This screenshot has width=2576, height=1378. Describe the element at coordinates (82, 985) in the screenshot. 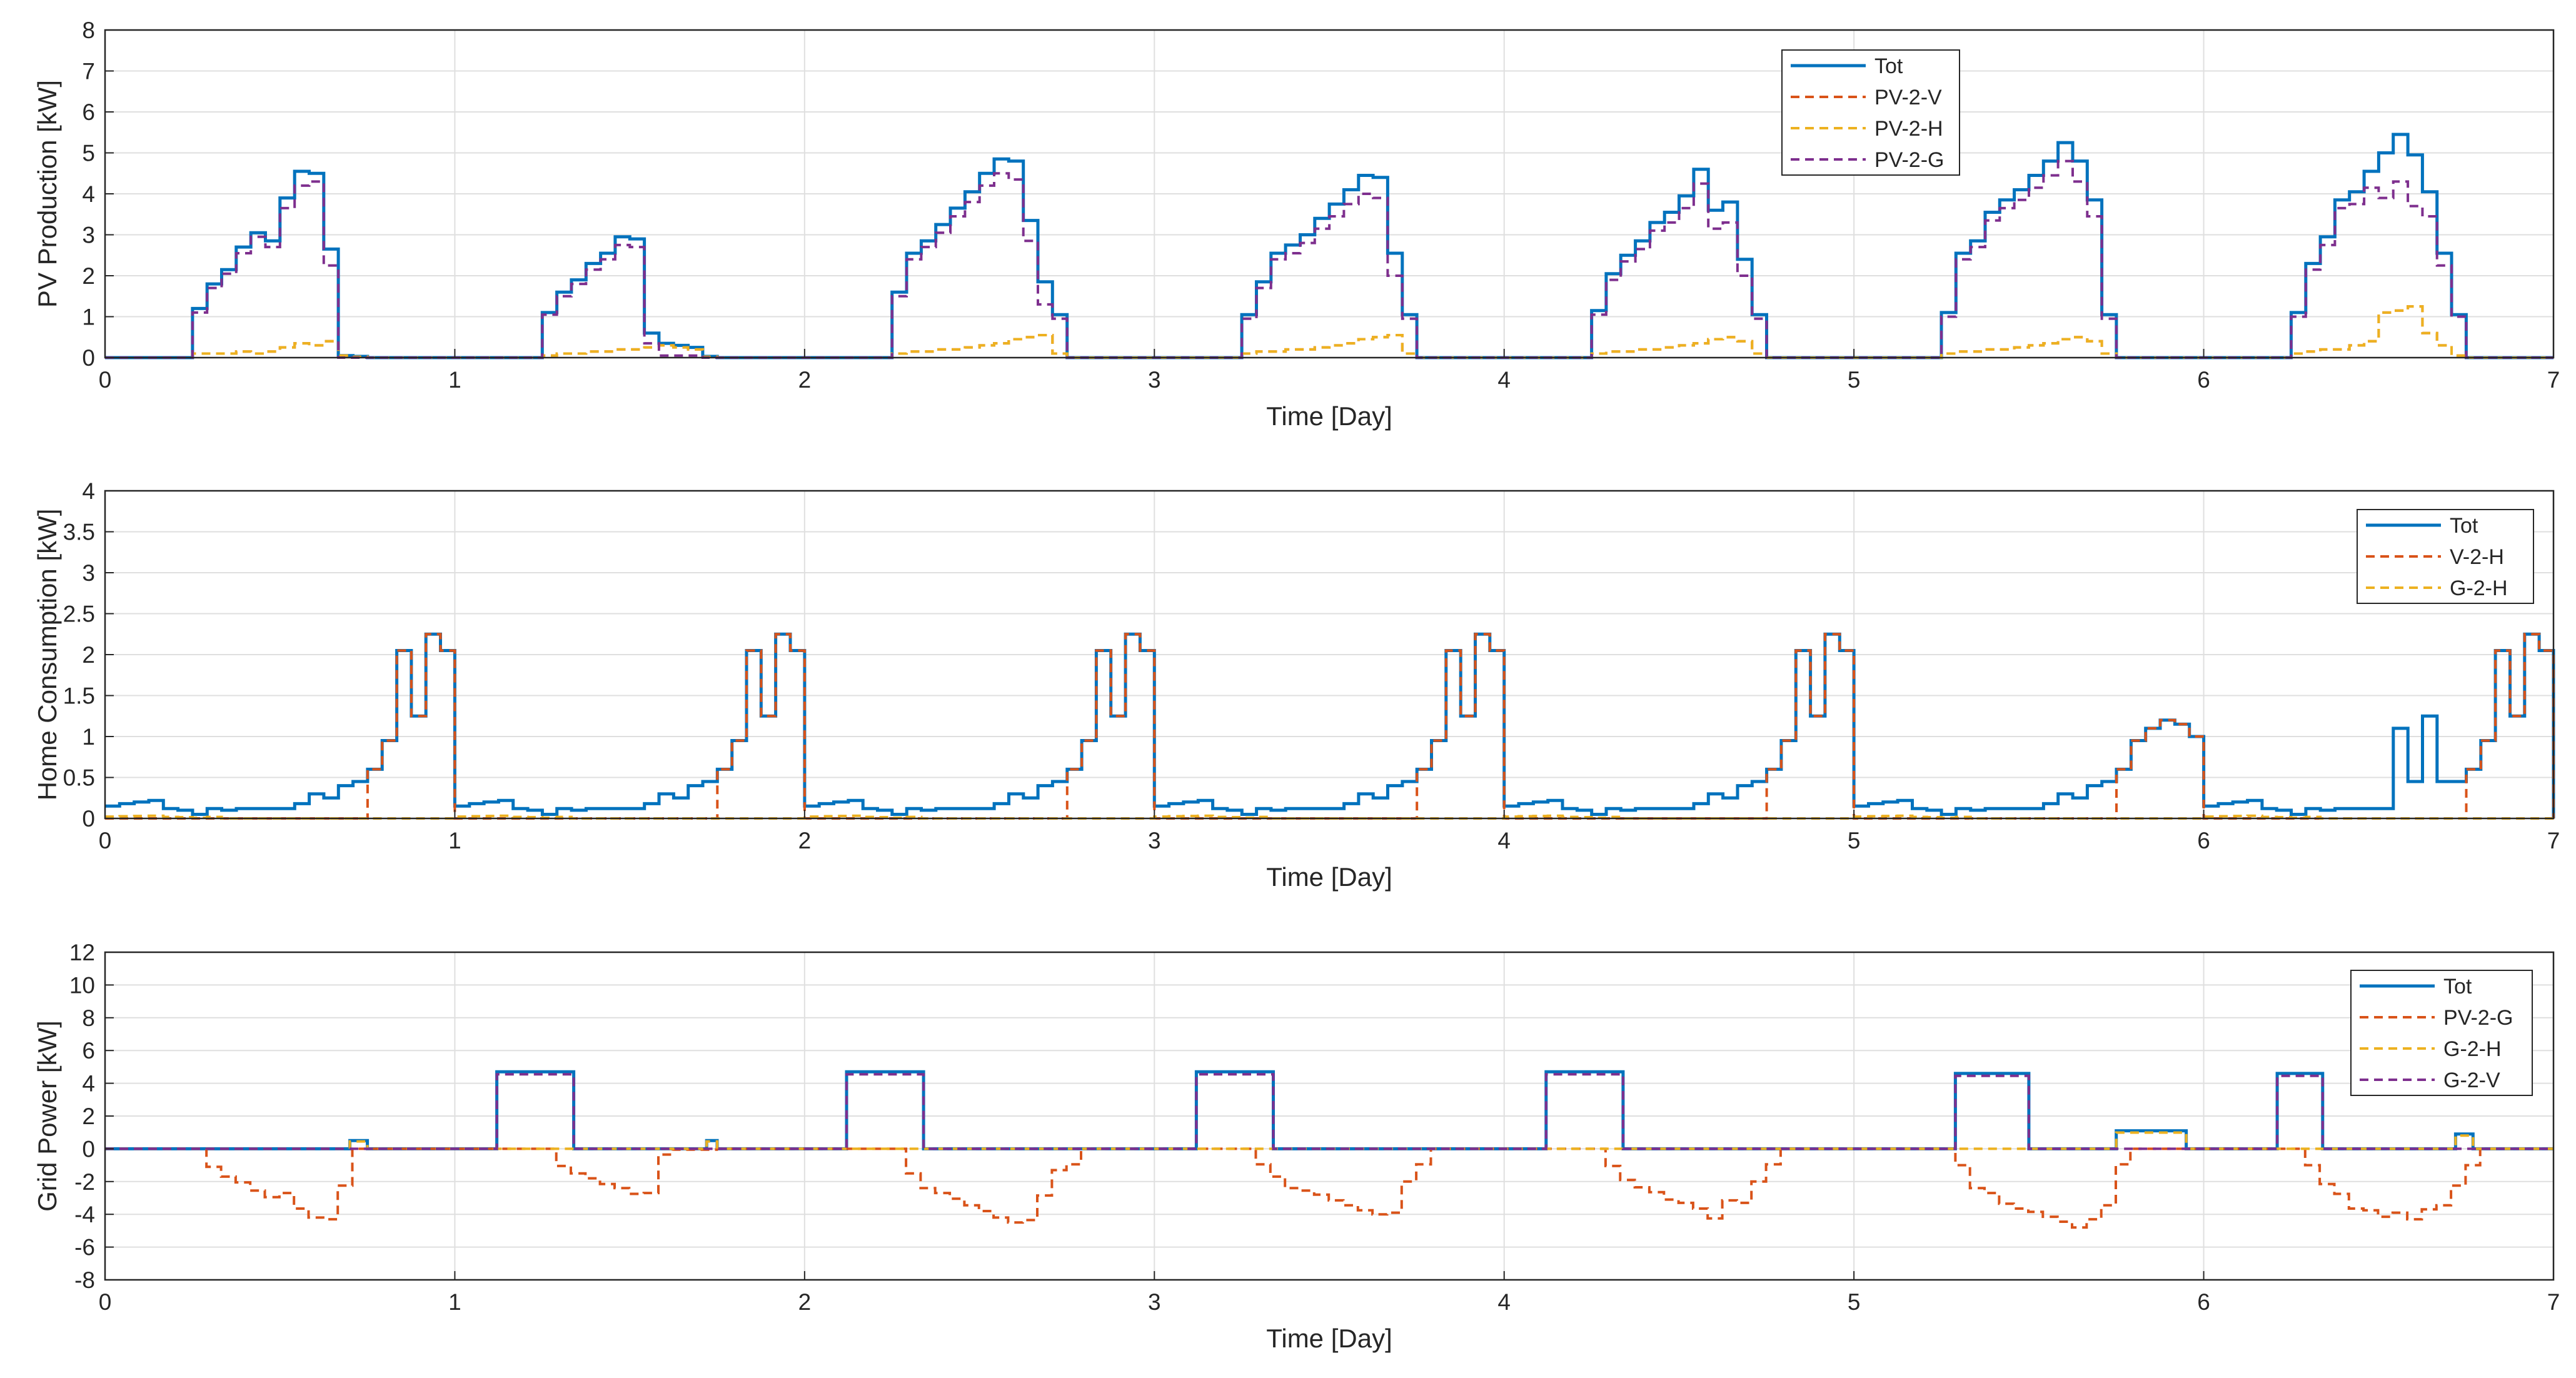

I see `y-tick-label: 10` at that location.